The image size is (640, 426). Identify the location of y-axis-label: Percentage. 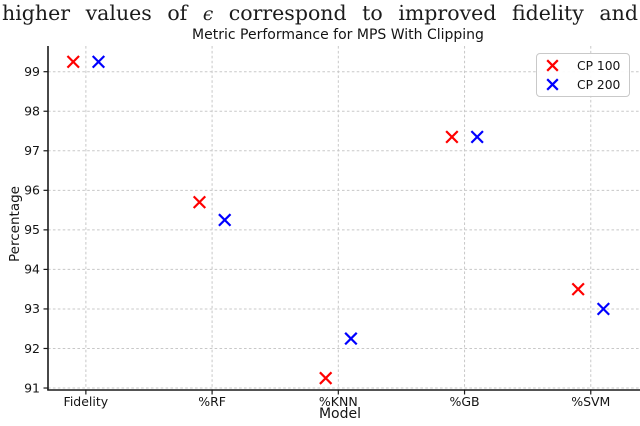
(15, 224).